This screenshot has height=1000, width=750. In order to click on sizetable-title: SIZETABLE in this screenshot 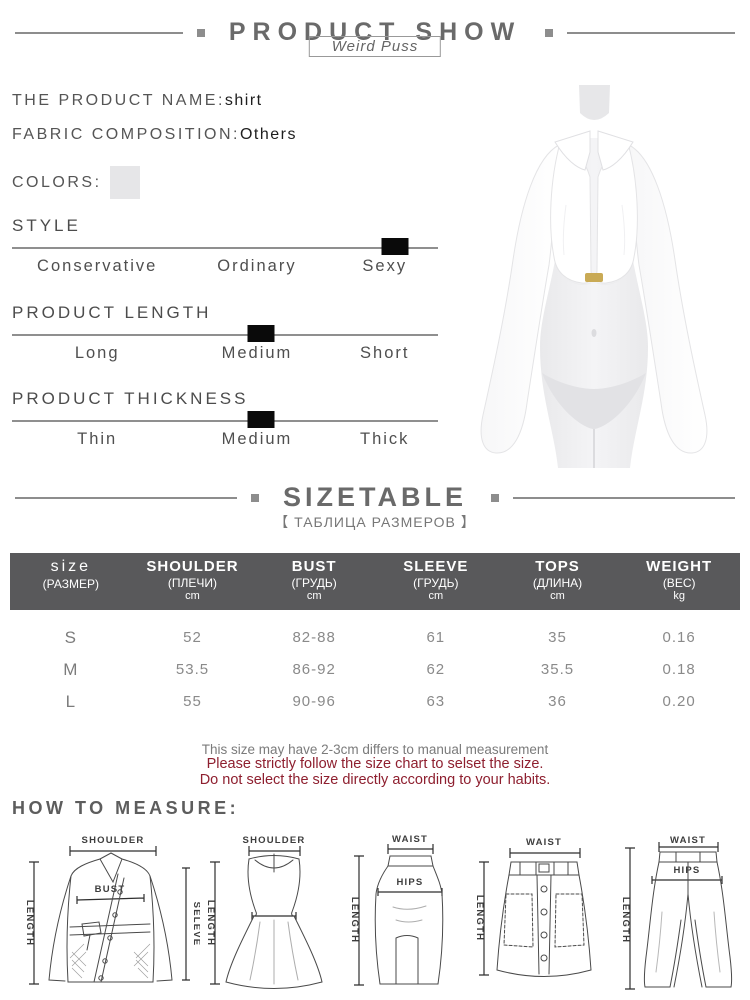, I will do `click(375, 497)`.